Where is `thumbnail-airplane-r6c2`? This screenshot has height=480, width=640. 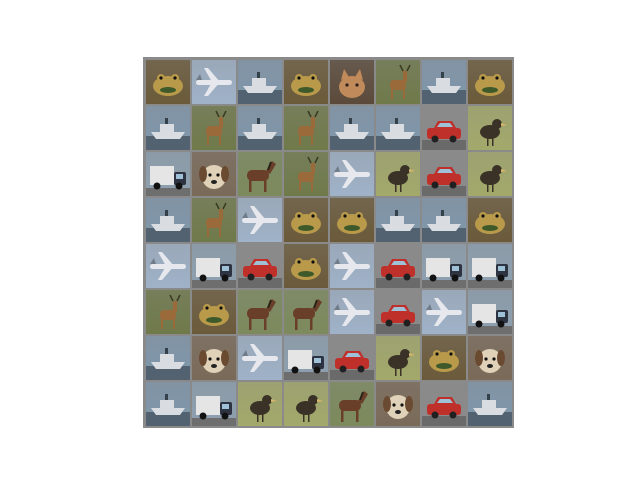 thumbnail-airplane-r6c2 is located at coordinates (260, 358).